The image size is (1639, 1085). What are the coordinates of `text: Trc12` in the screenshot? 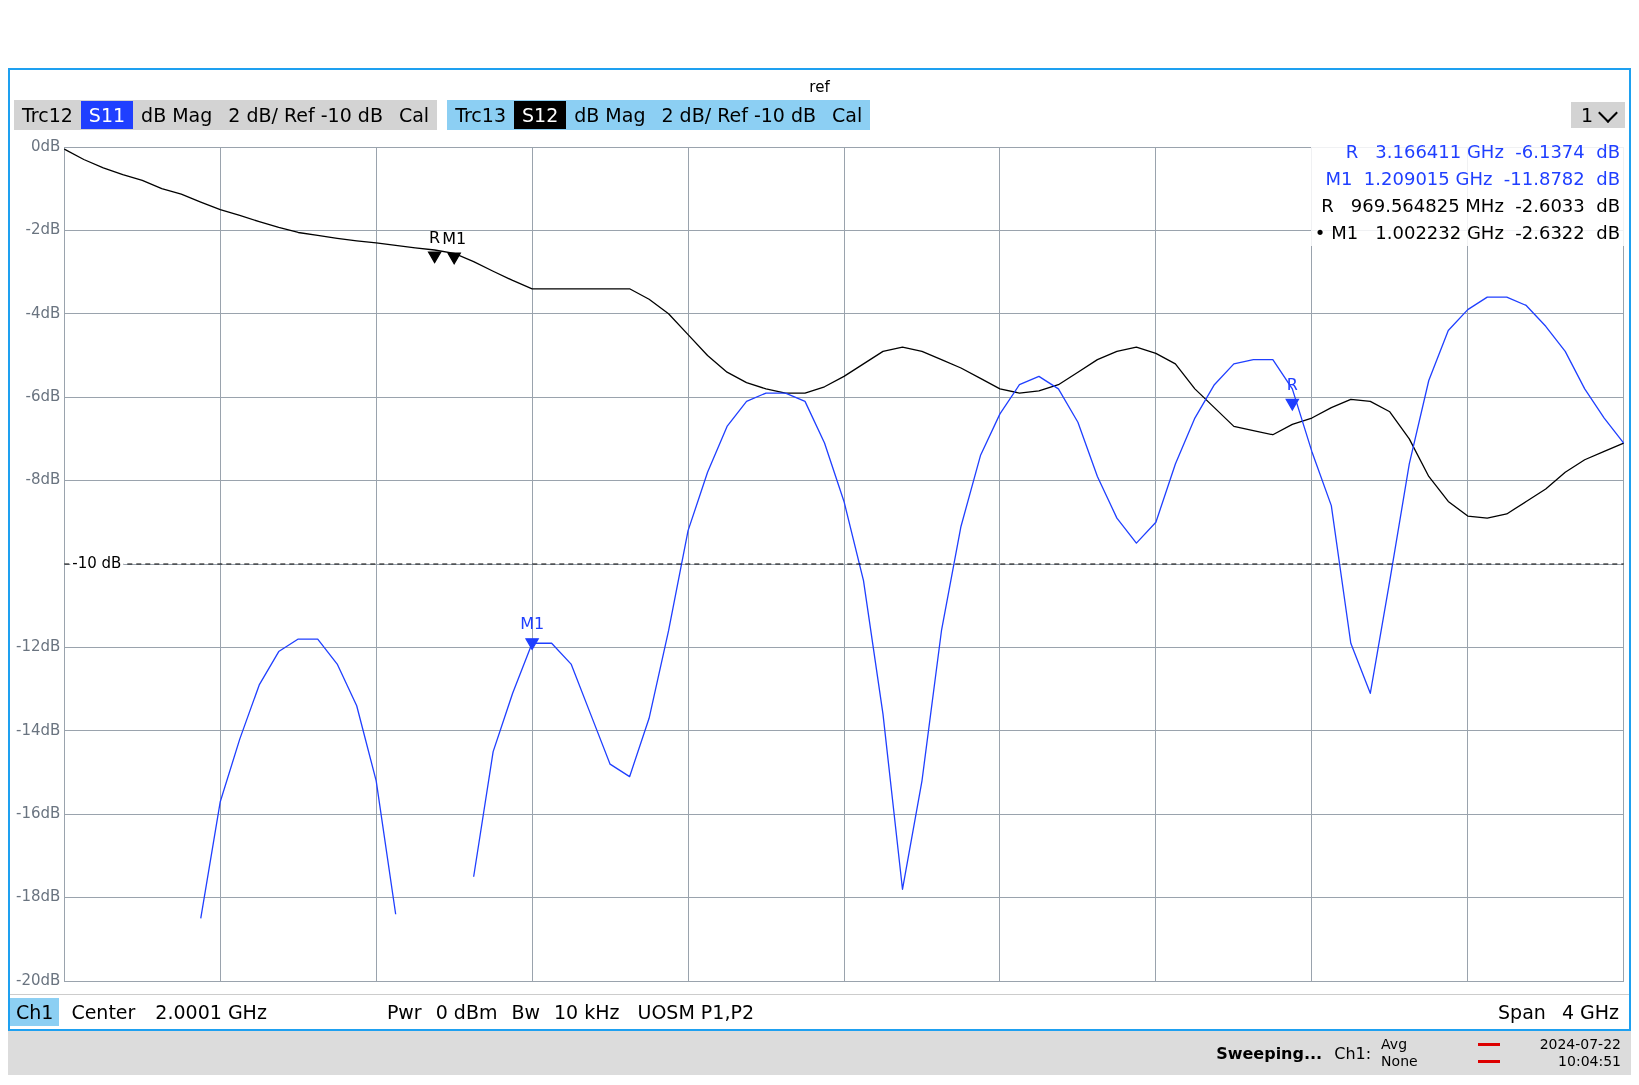 It's located at (47, 115).